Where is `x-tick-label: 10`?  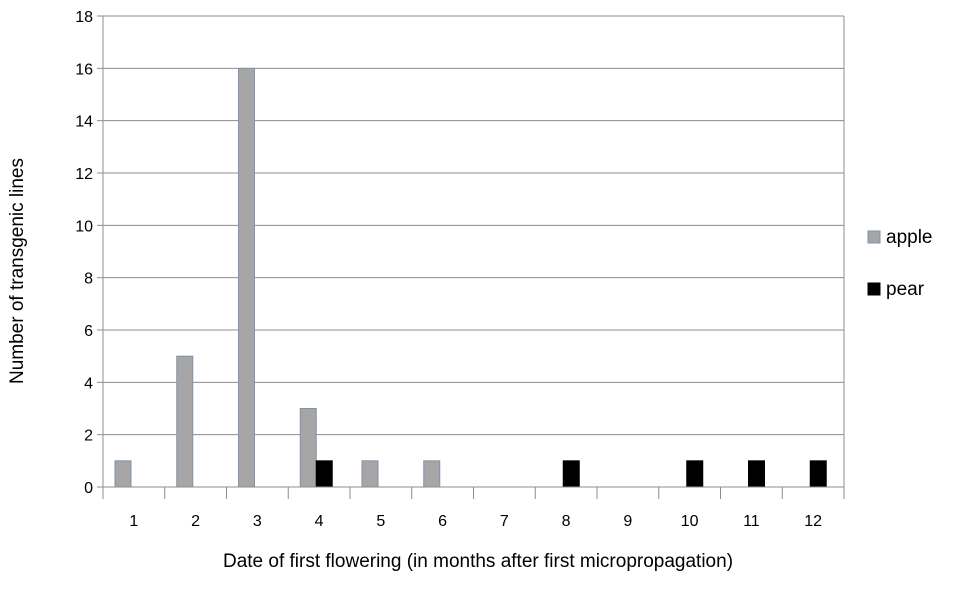 x-tick-label: 10 is located at coordinates (690, 521).